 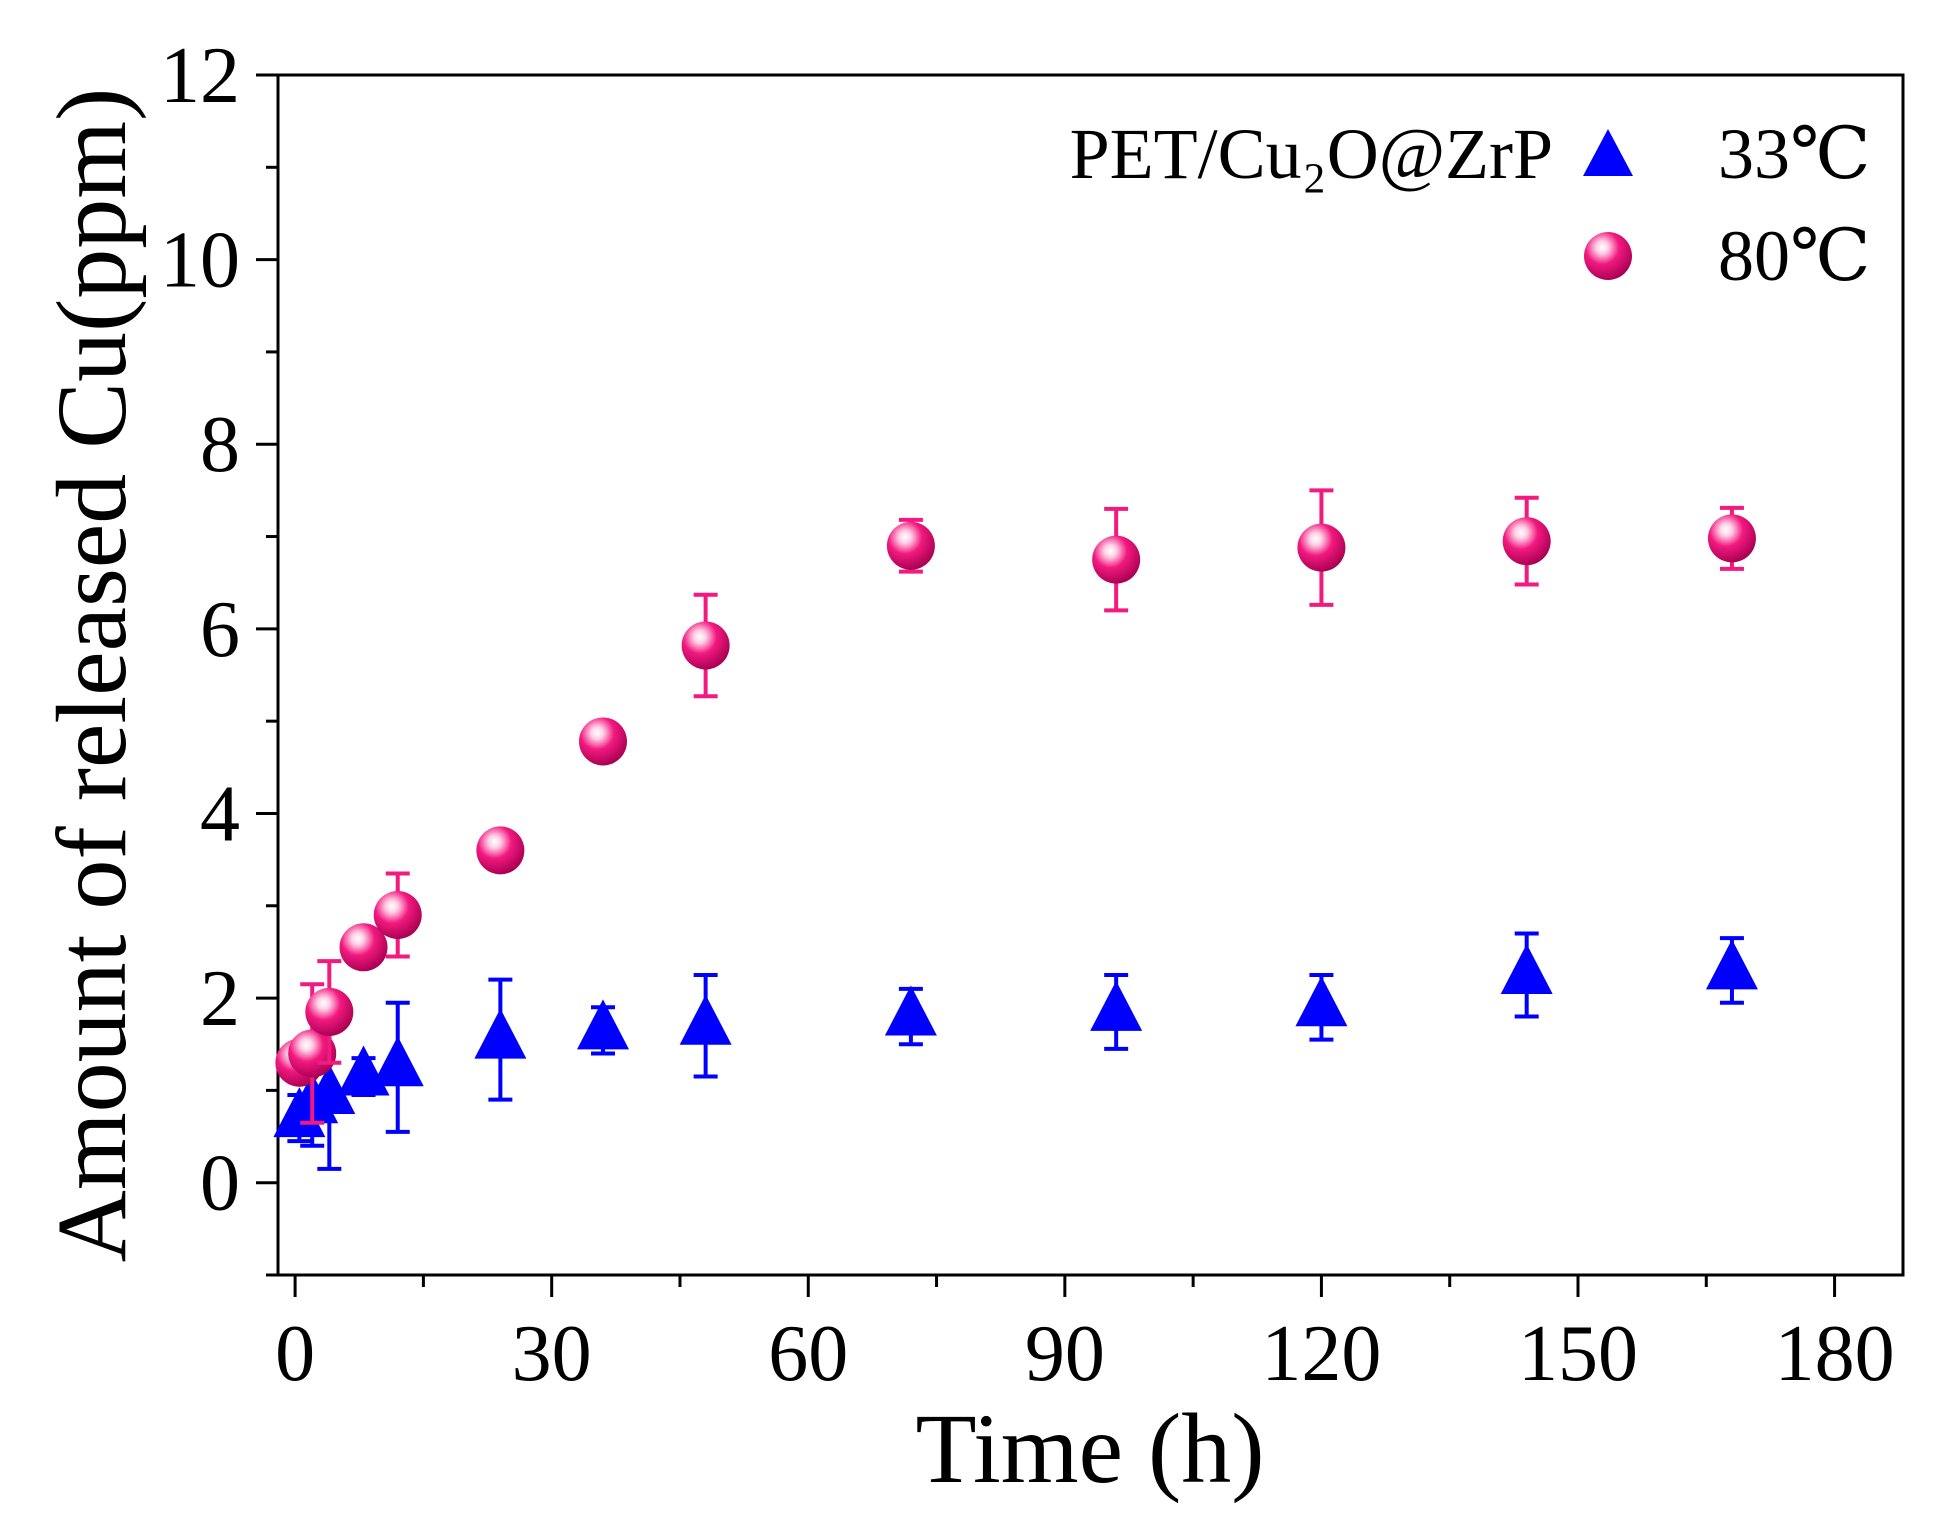 What do you see at coordinates (295, 1354) in the screenshot?
I see `x-tick-label-0: 0` at bounding box center [295, 1354].